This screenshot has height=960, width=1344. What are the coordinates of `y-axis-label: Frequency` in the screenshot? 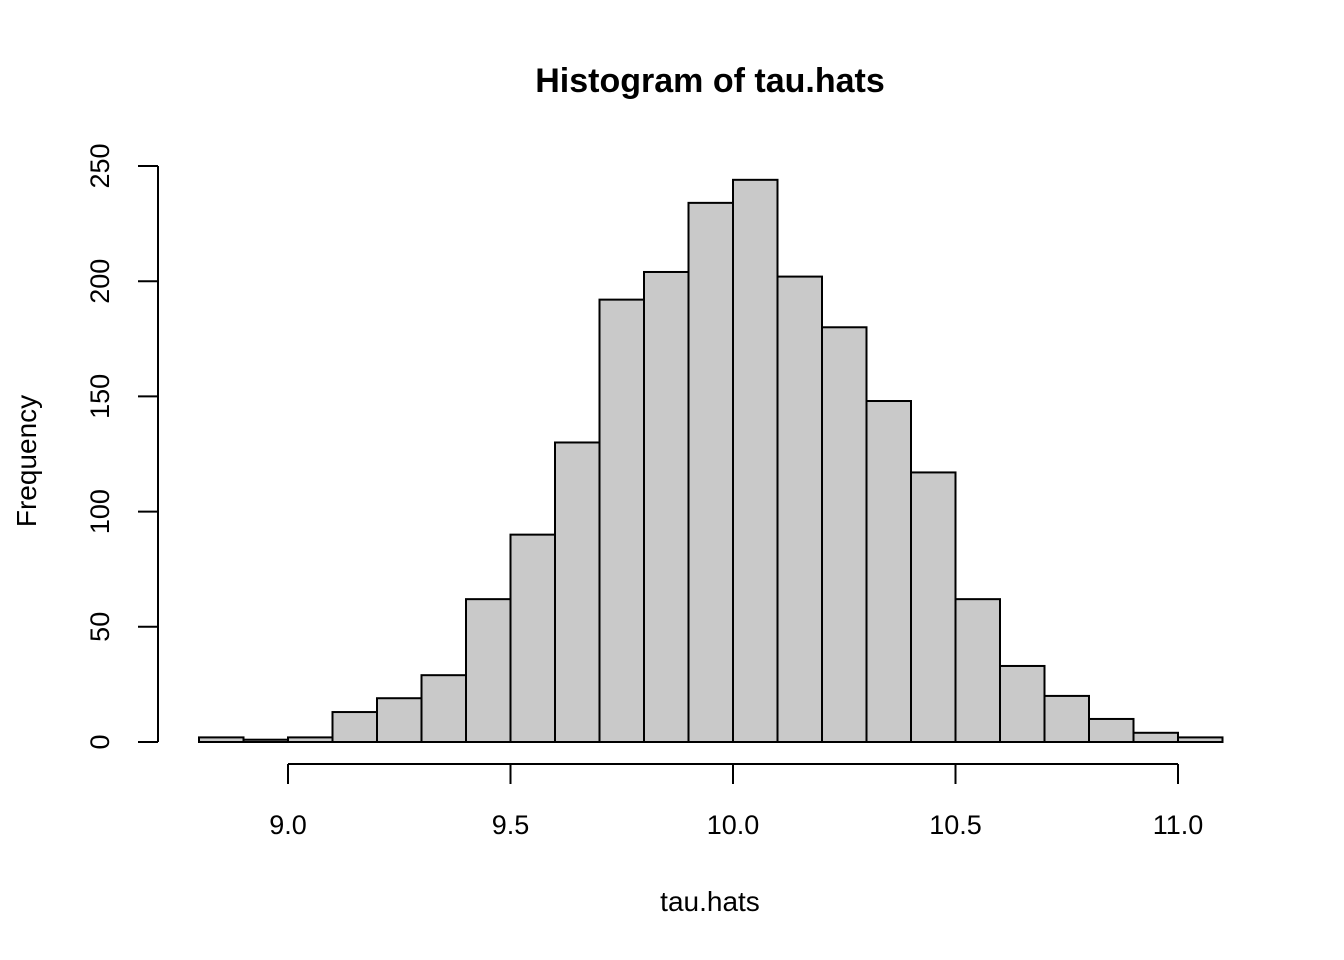 It's located at (26, 461).